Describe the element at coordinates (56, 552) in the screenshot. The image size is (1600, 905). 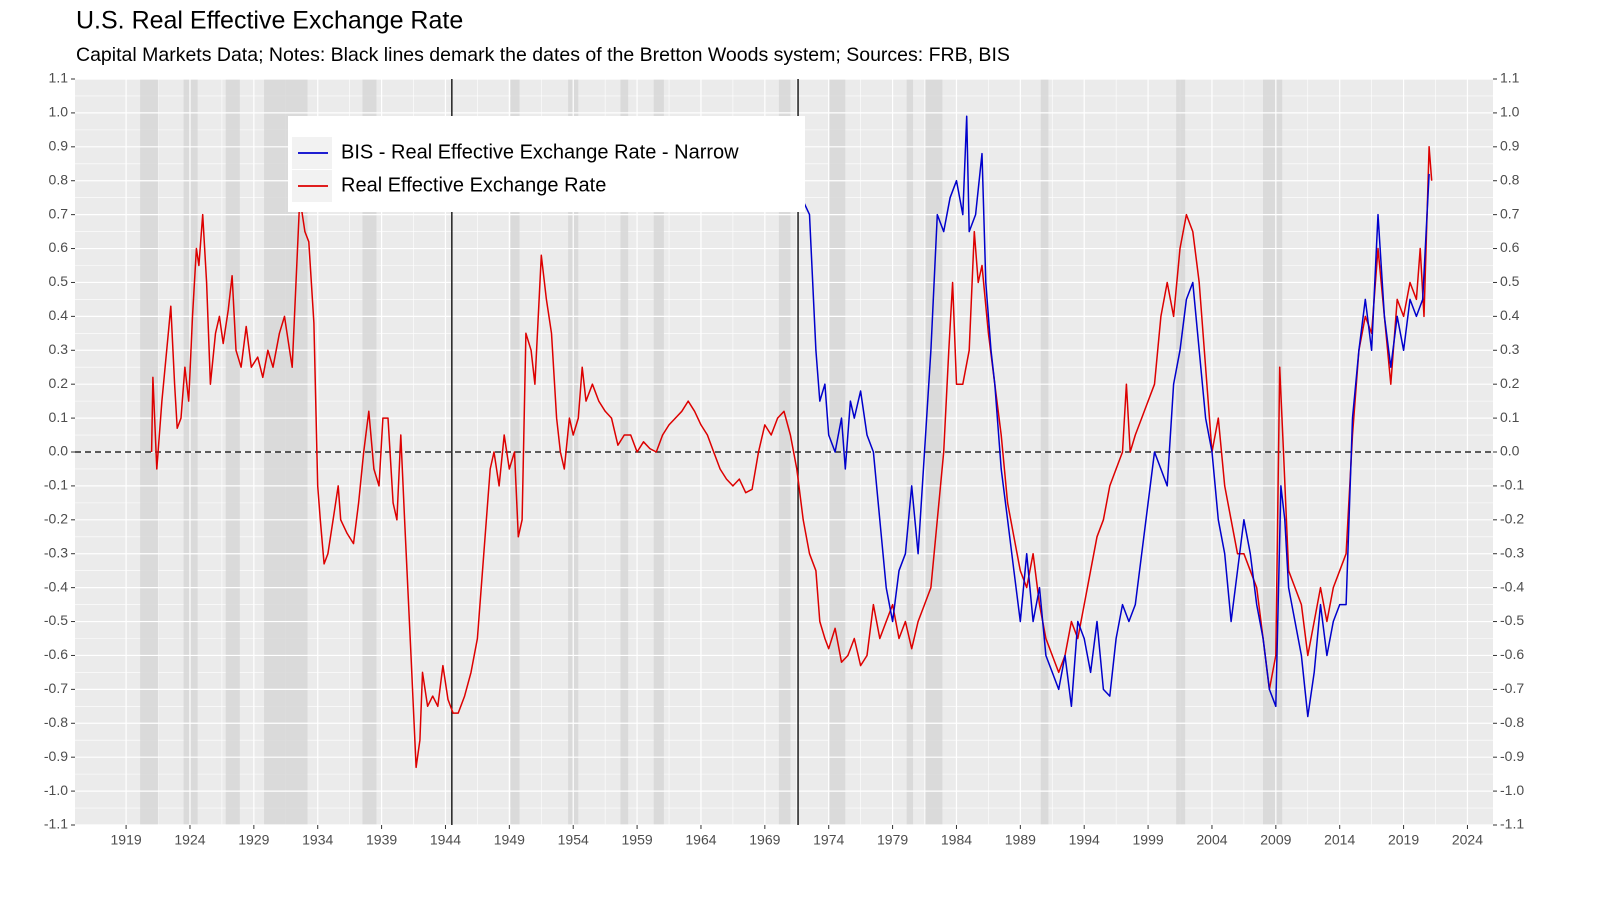
I see `y-tick-label: -0.3` at that location.